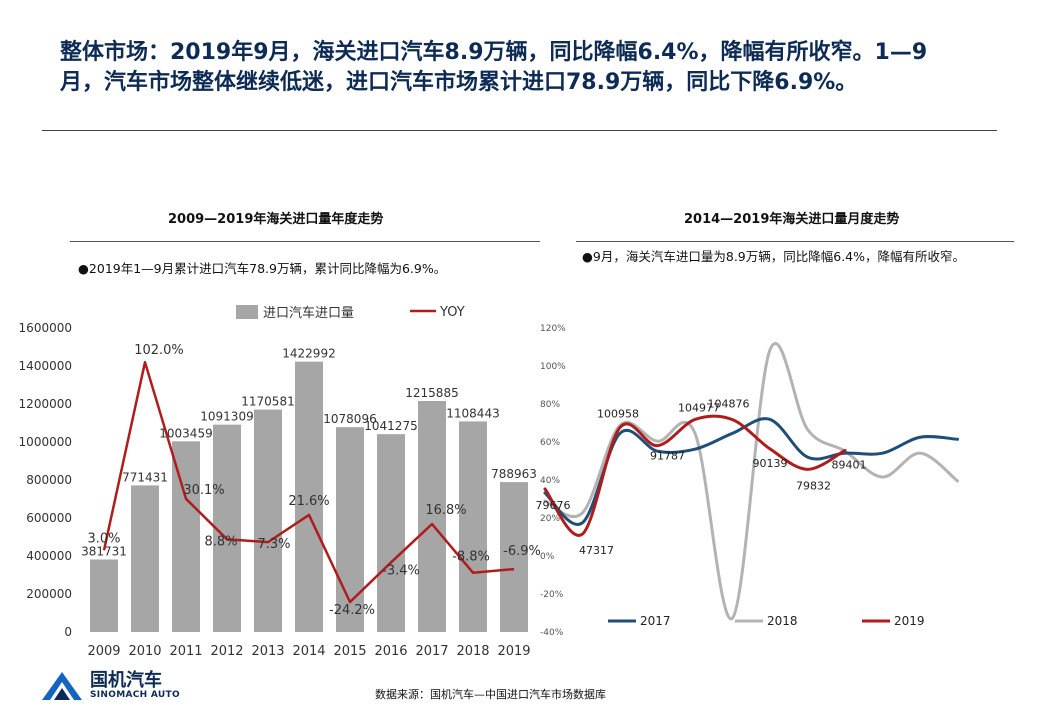 Image resolution: width=1040 pixels, height=720 pixels. I want to click on legend-label-2018: 2018, so click(782, 621).